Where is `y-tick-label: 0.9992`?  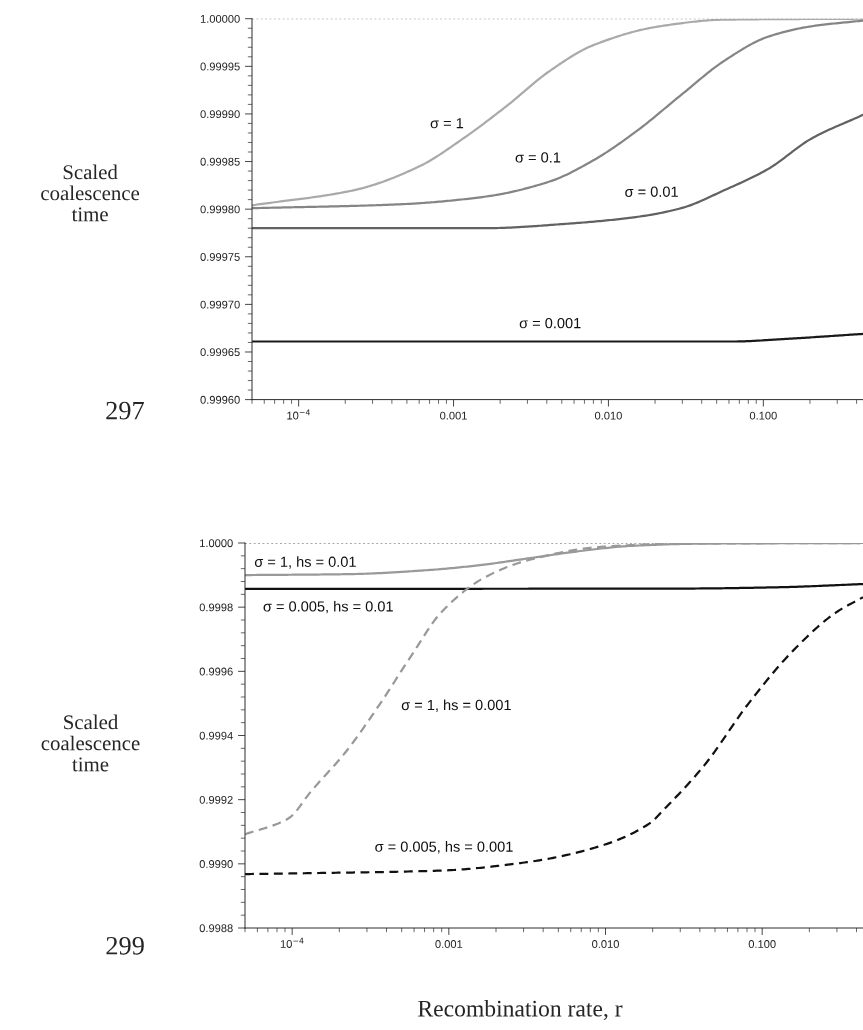 y-tick-label: 0.9992 is located at coordinates (216, 799).